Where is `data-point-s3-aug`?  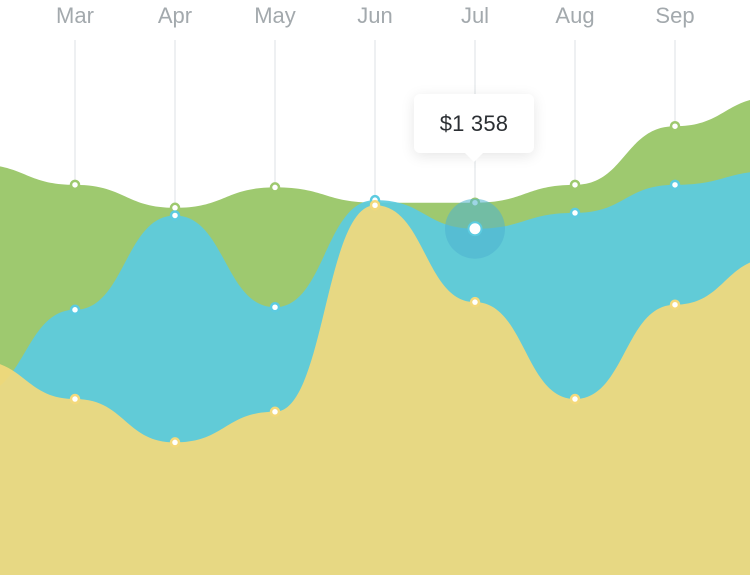
data-point-s3-aug is located at coordinates (575, 399).